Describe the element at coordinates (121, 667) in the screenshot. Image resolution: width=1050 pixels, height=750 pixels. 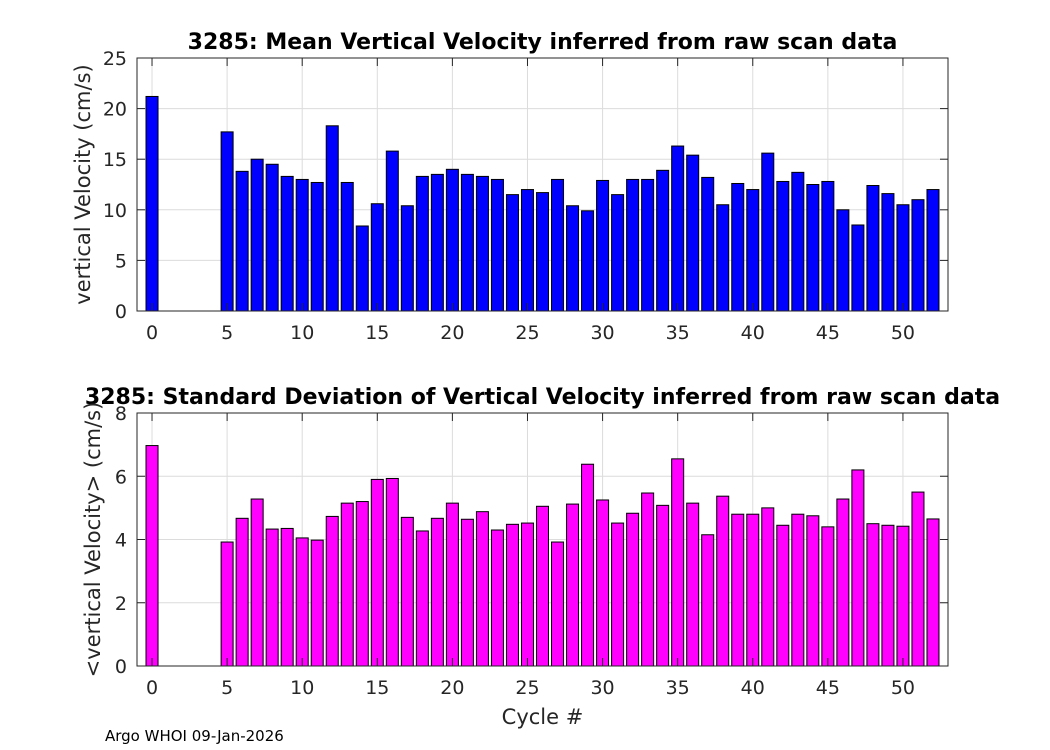
I see `chart2-y-tick-label: 0` at that location.